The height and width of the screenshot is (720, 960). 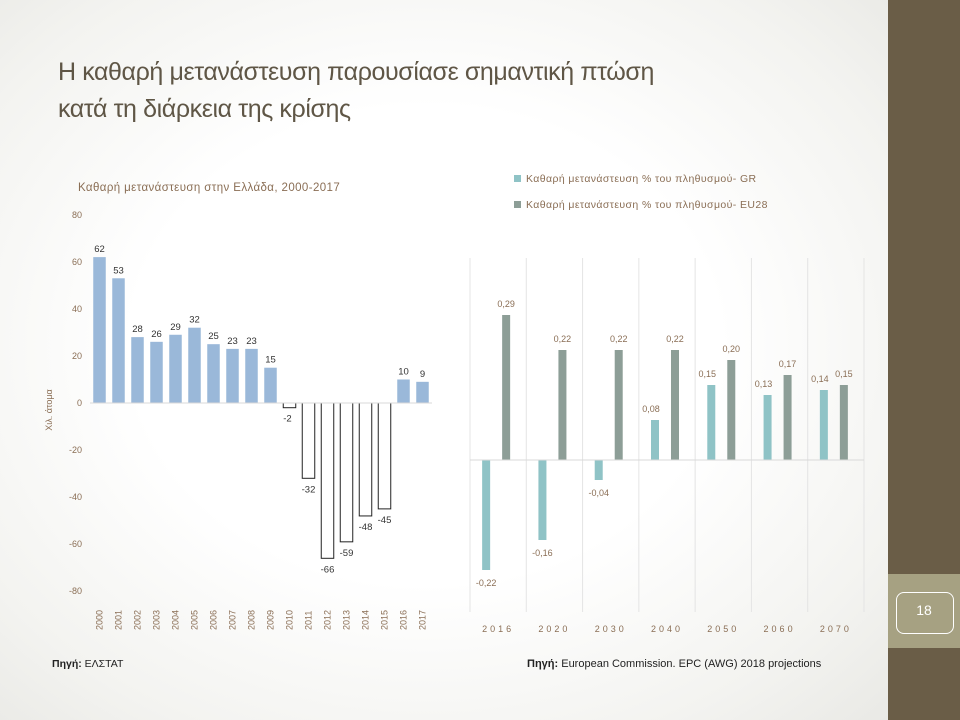 I want to click on left-bar-label: 62, so click(x=99, y=249).